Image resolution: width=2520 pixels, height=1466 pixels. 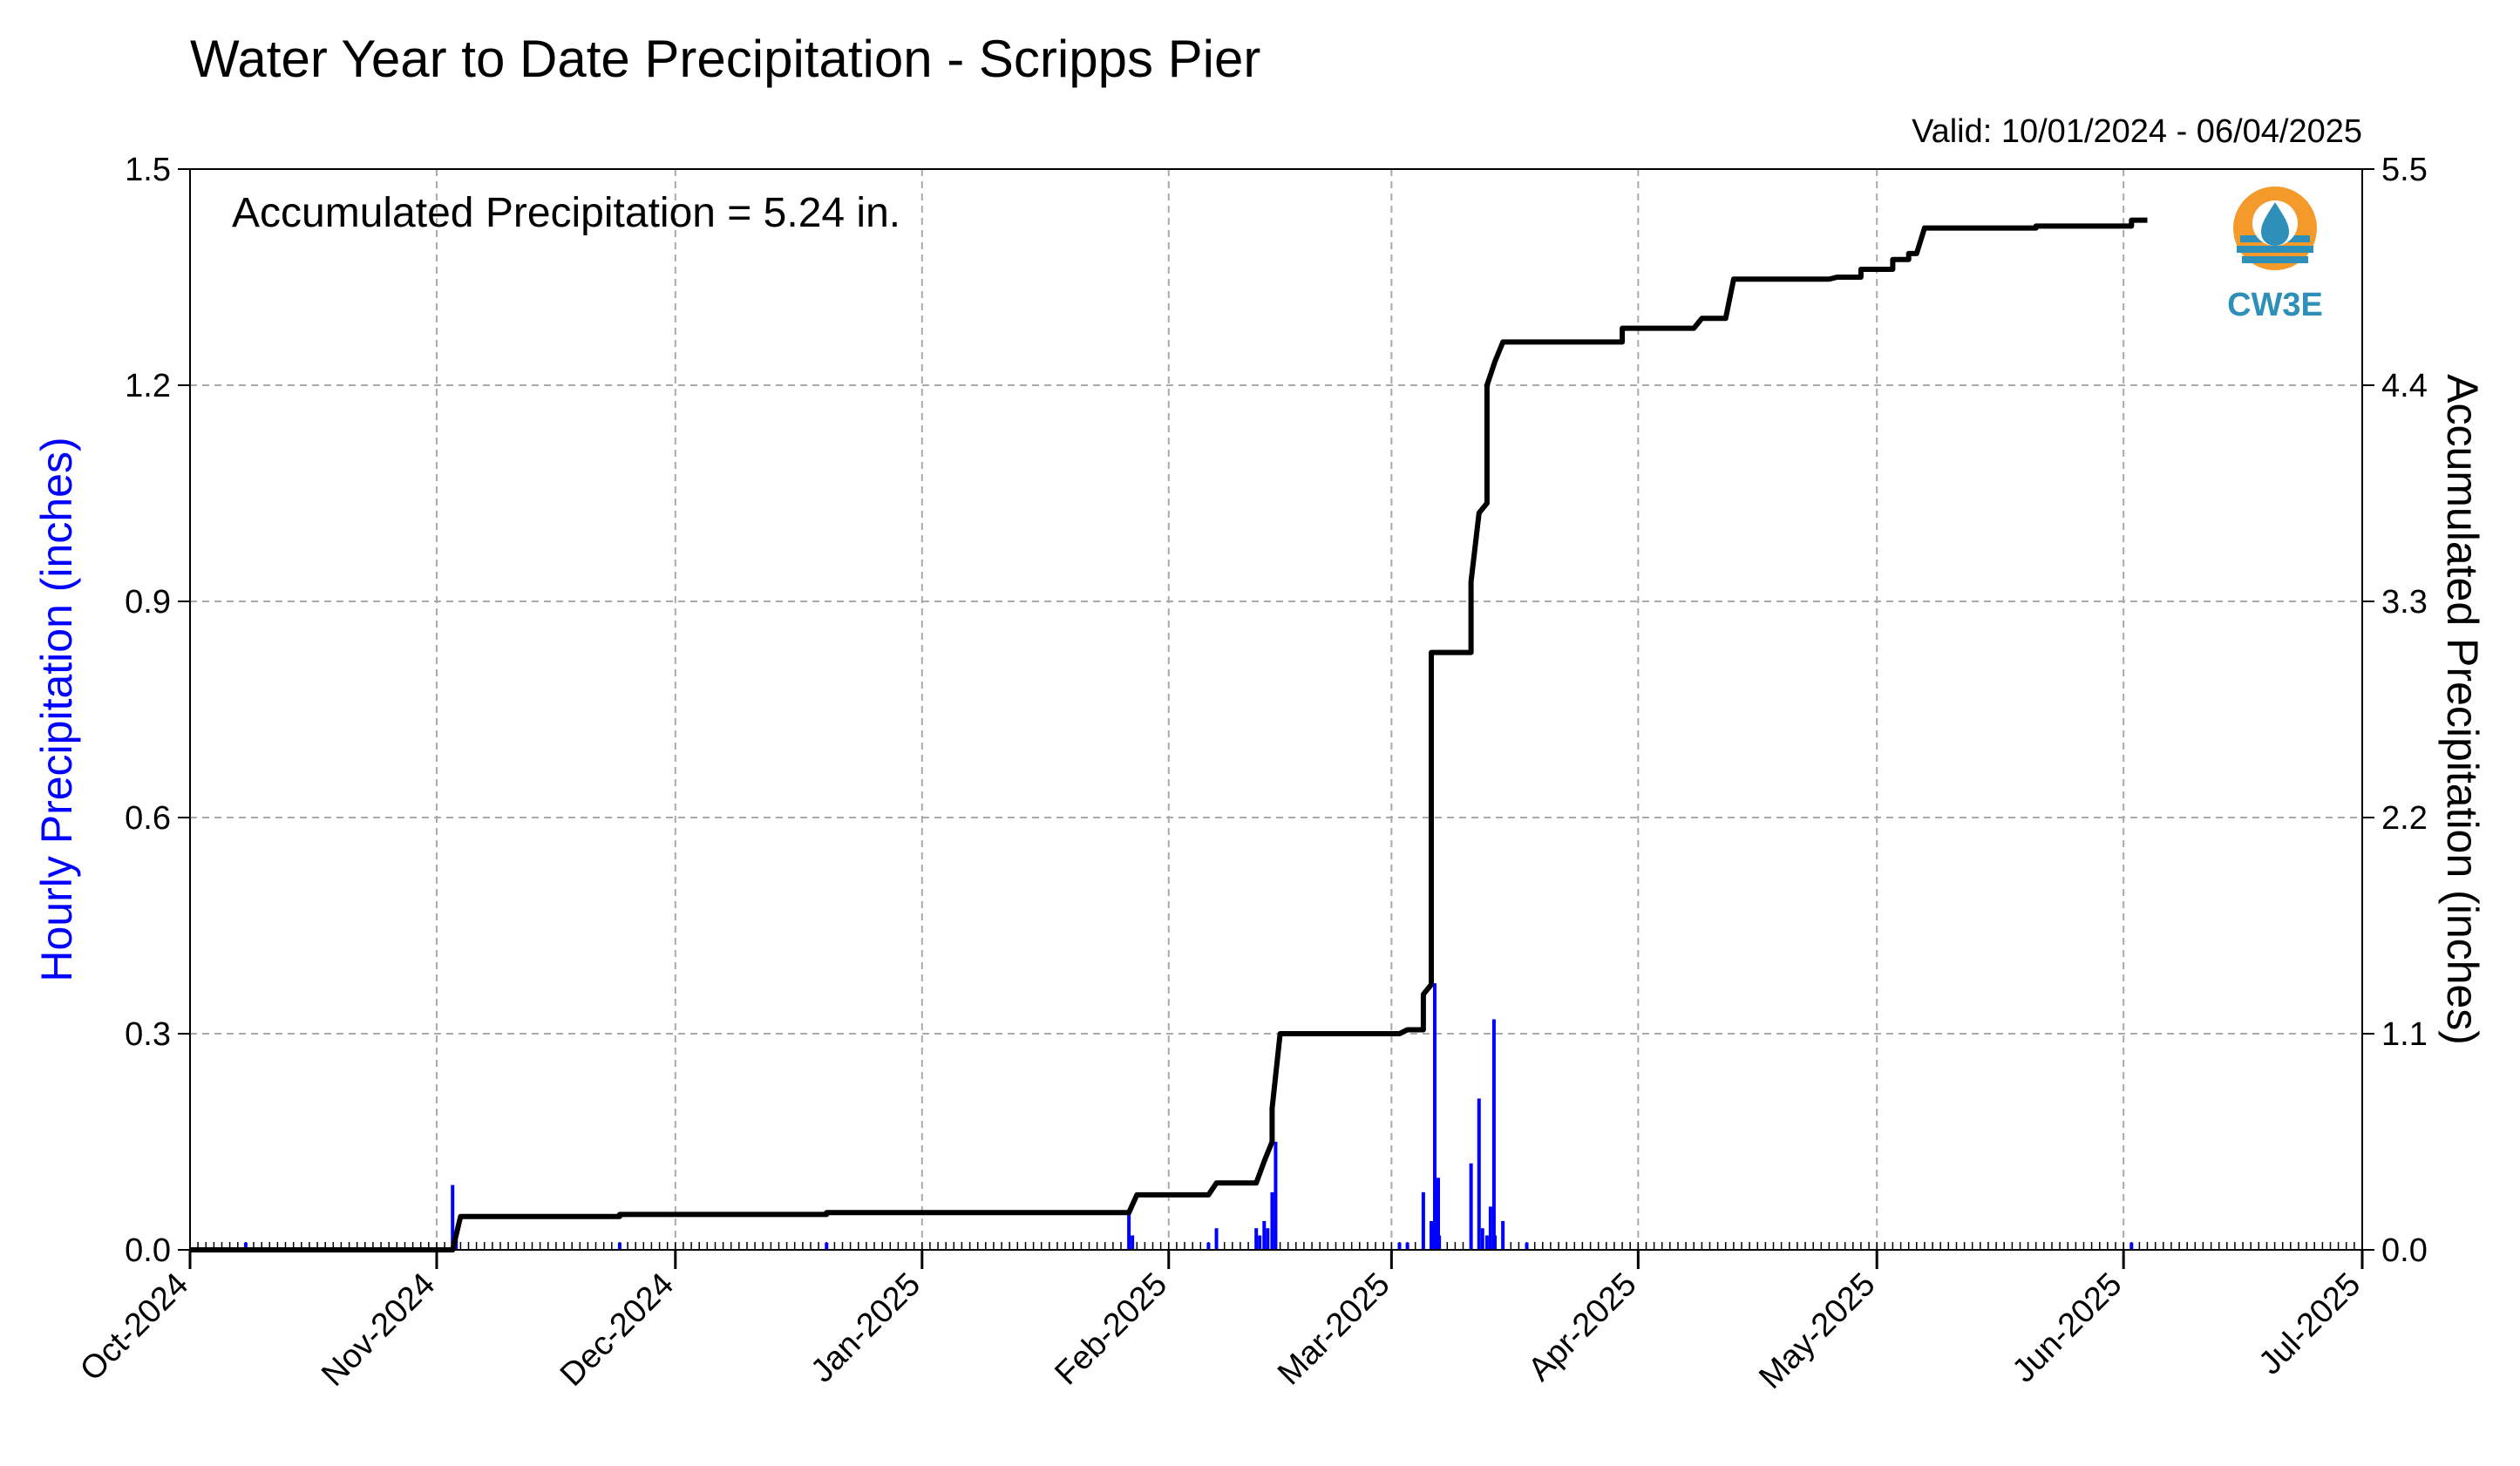 I want to click on x-tick-label: Feb-2025, so click(x=1111, y=1329).